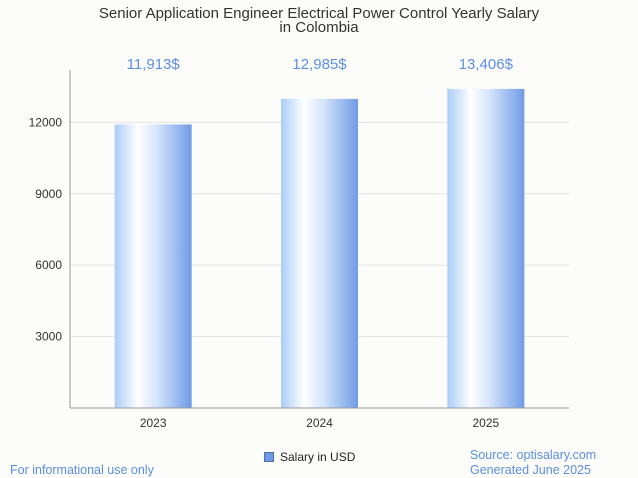  I want to click on legend-label: Salary in USD, so click(318, 457).